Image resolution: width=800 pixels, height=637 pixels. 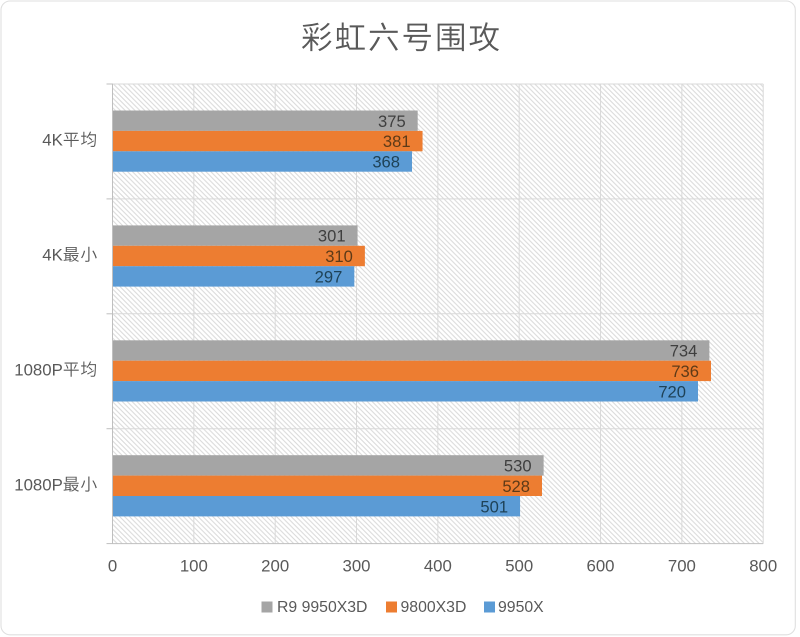 I want to click on svg-text: 300, so click(x=357, y=566).